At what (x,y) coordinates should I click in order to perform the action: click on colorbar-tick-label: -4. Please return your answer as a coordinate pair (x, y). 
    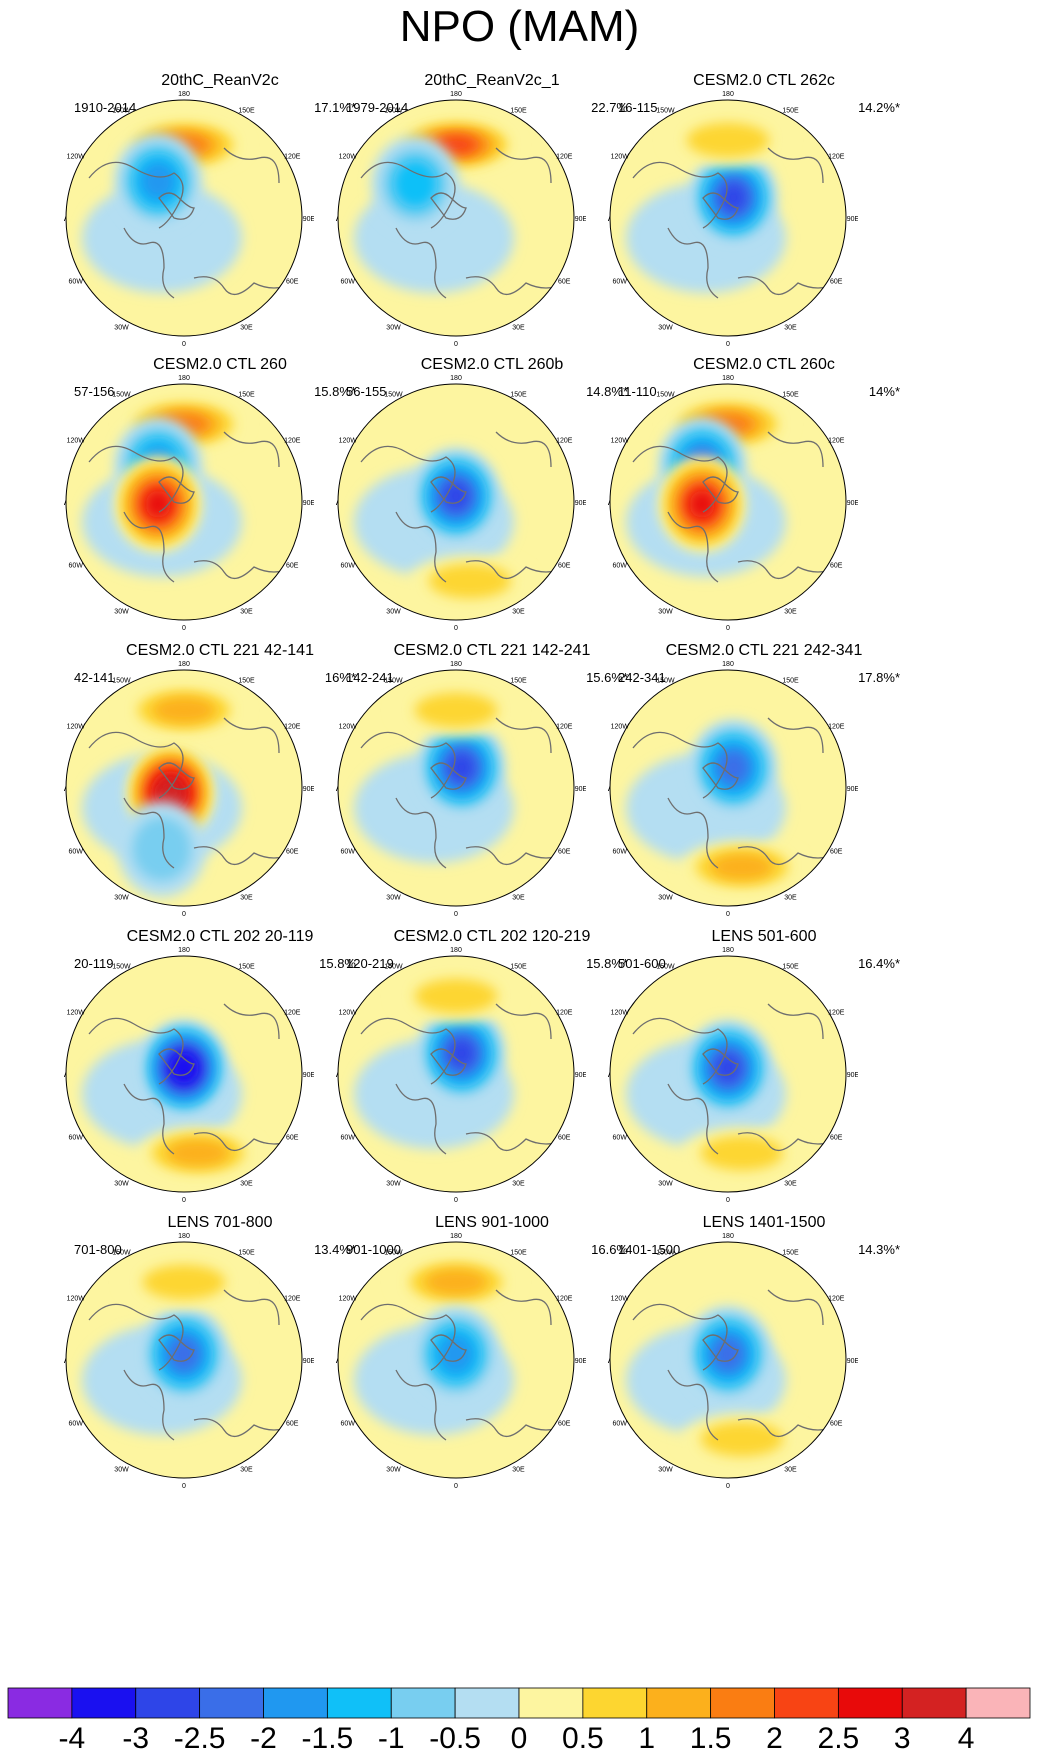
    Looking at the image, I should click on (72, 1738).